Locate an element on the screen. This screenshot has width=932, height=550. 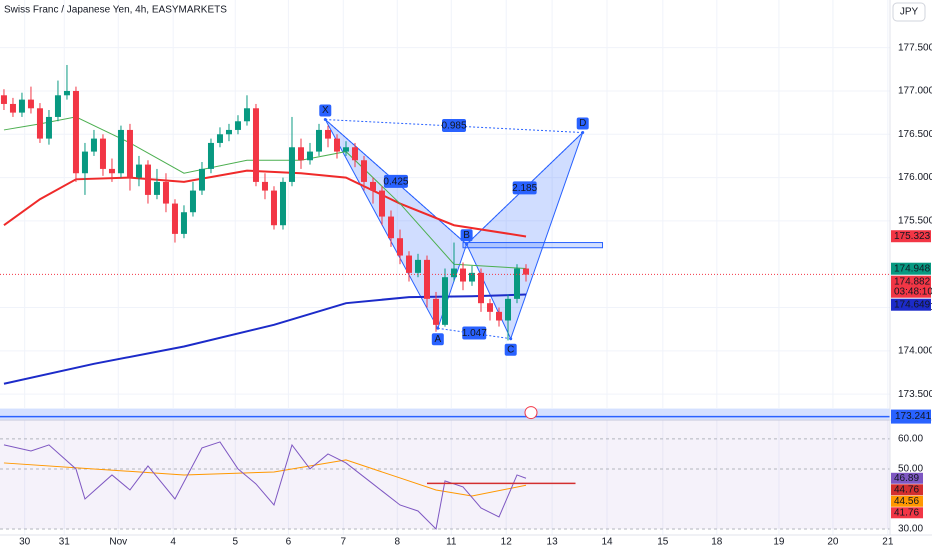
pattern-point-label: X is located at coordinates (325, 110).